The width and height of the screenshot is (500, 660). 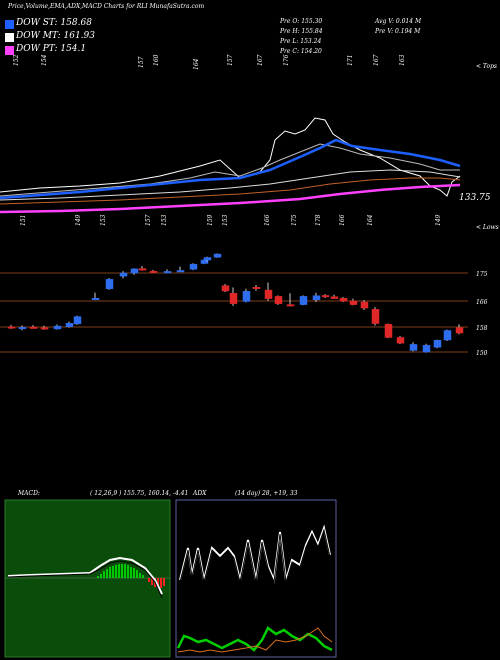 What do you see at coordinates (398, 31) in the screenshot?
I see `stat-pre-vol: Pre V: 0.194 M` at bounding box center [398, 31].